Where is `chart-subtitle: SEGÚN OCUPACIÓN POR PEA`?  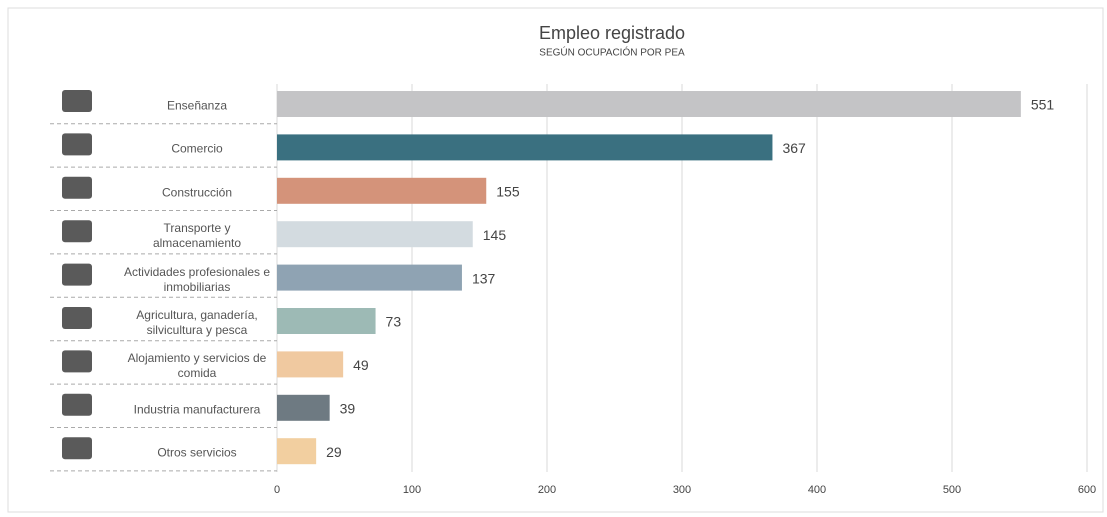 chart-subtitle: SEGÚN OCUPACIÓN POR PEA is located at coordinates (612, 52).